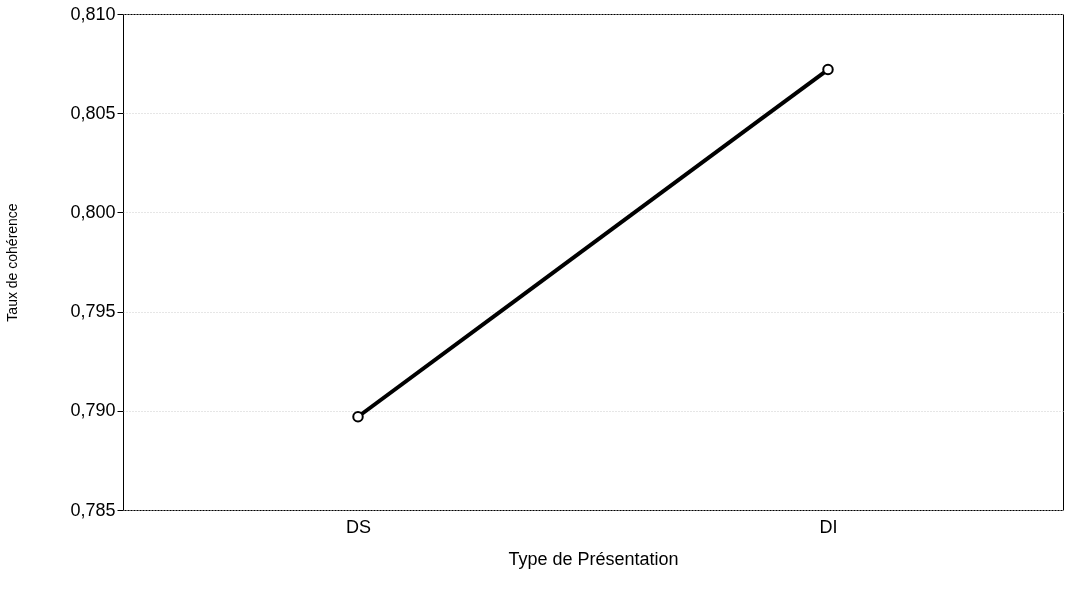 The height and width of the screenshot is (593, 1088). Describe the element at coordinates (93, 311) in the screenshot. I see `y-tick-label: 0,795` at that location.